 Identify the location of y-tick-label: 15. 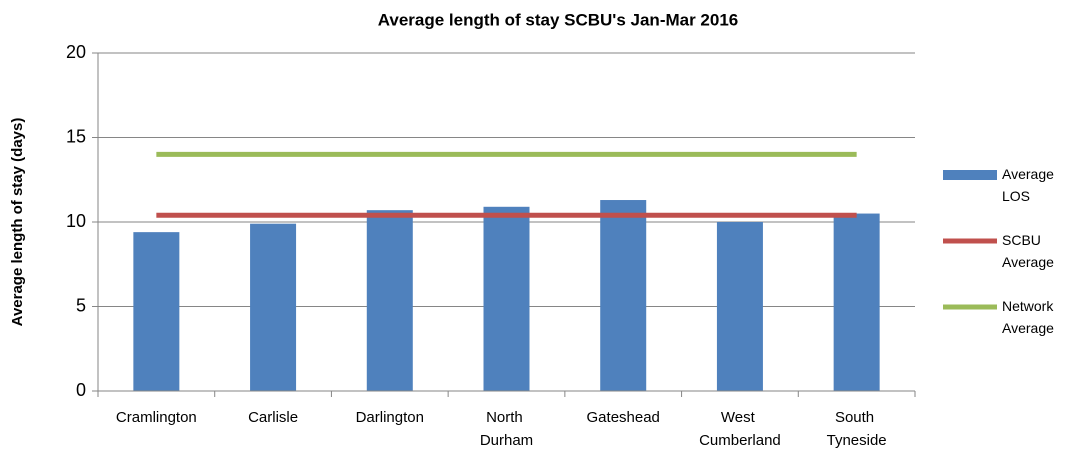
(76, 136).